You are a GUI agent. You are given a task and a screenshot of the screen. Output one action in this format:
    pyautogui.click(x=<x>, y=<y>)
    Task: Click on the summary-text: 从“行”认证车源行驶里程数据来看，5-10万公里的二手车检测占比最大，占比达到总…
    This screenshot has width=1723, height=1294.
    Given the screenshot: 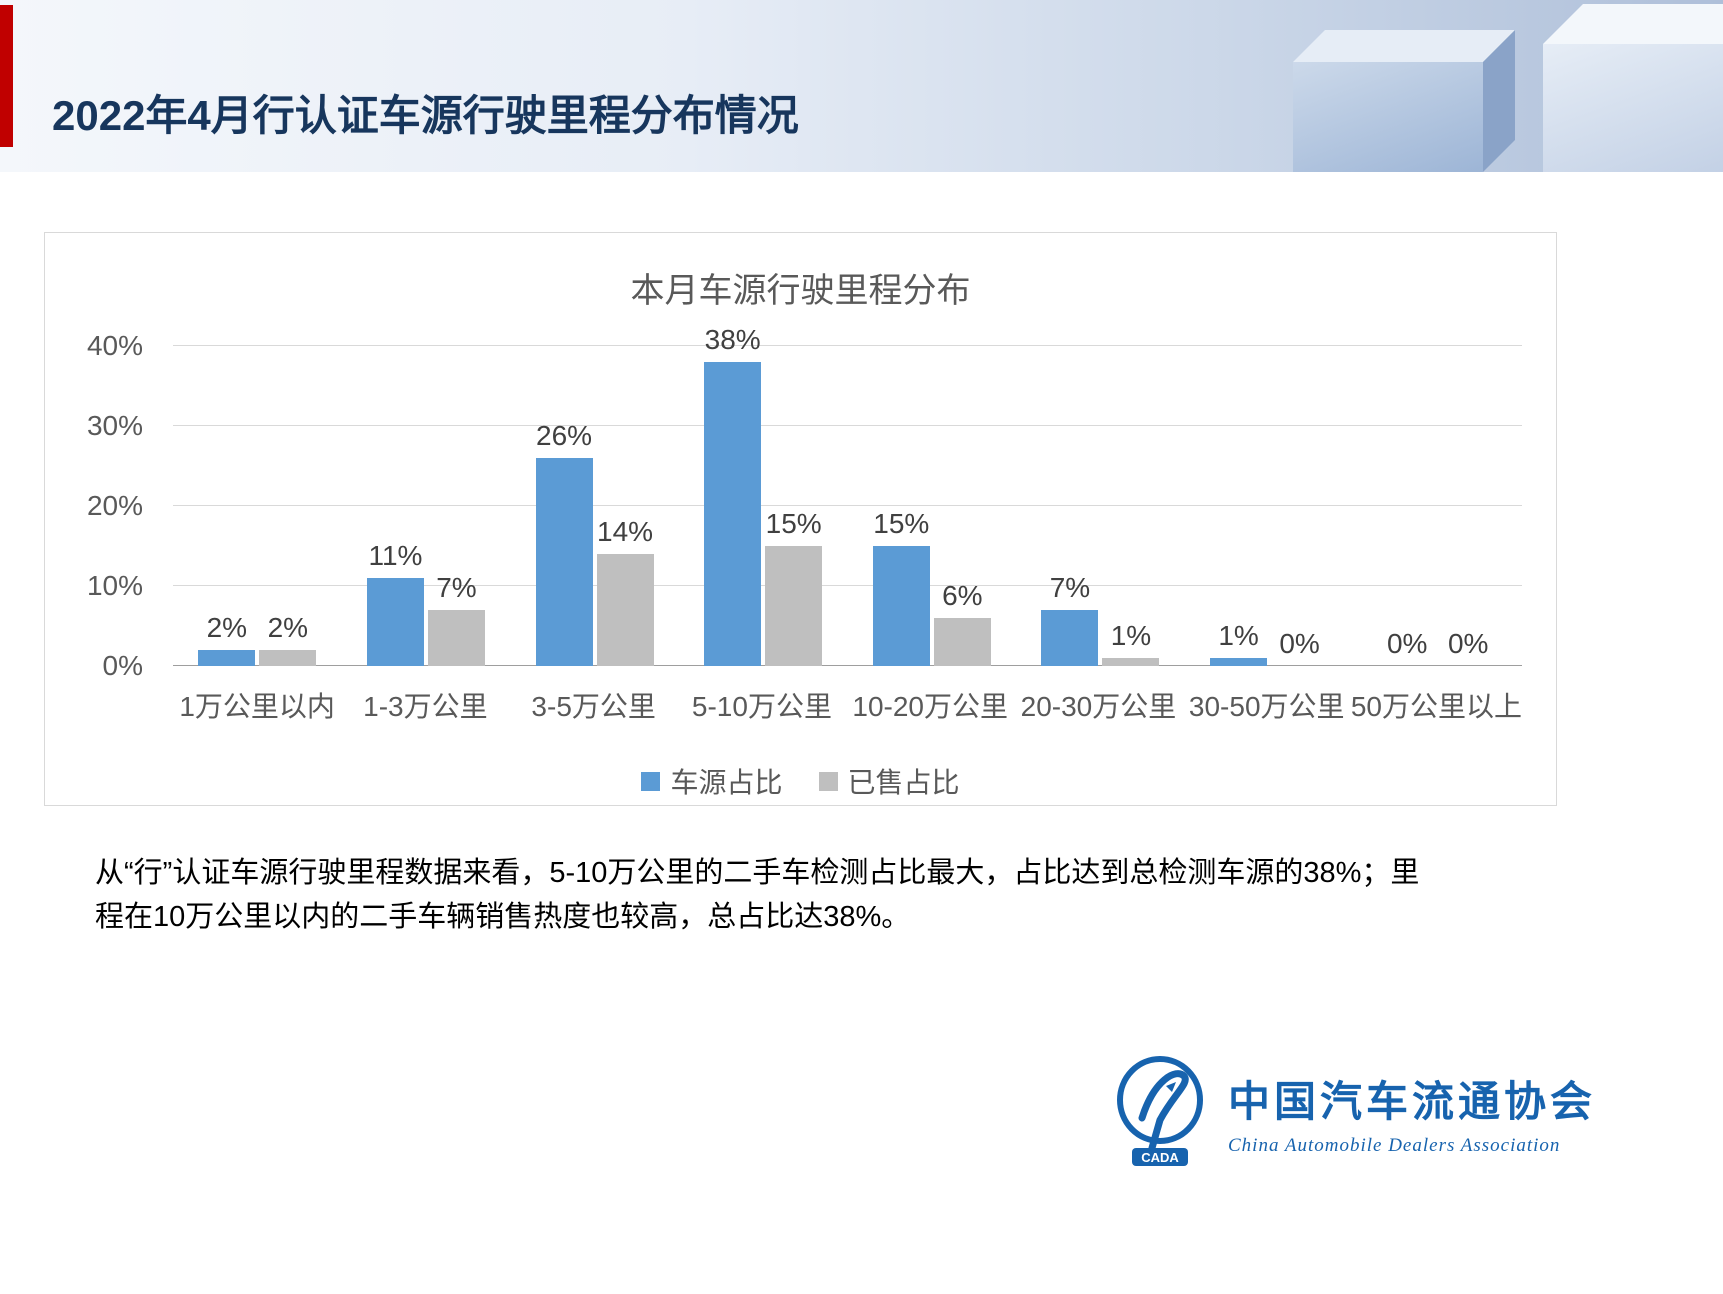 What is the action you would take?
    pyautogui.click(x=757, y=895)
    